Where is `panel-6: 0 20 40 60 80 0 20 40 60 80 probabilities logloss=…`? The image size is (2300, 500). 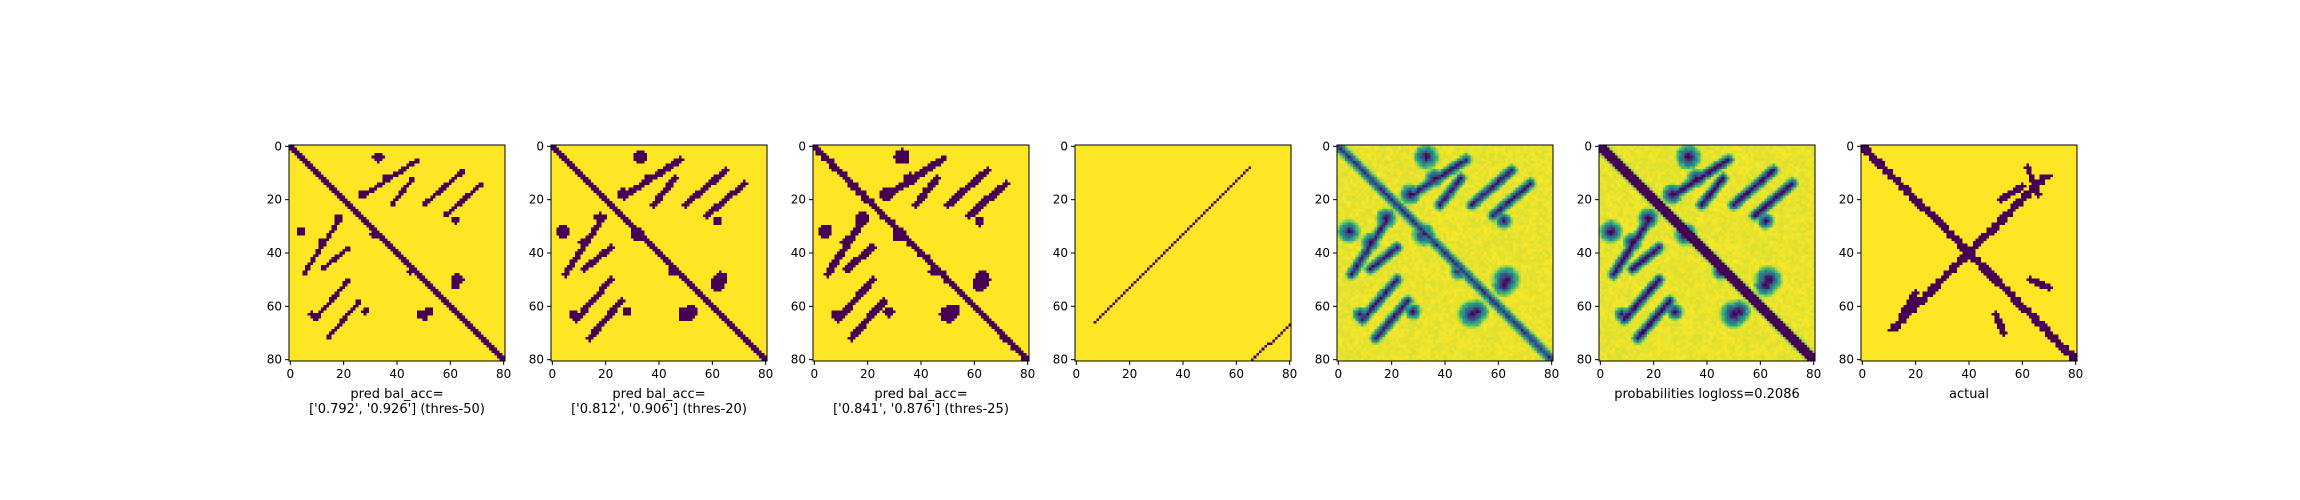
panel-6: 0 20 40 60 80 0 20 40 60 80 probabilities logloss=… is located at coordinates (1699, 270).